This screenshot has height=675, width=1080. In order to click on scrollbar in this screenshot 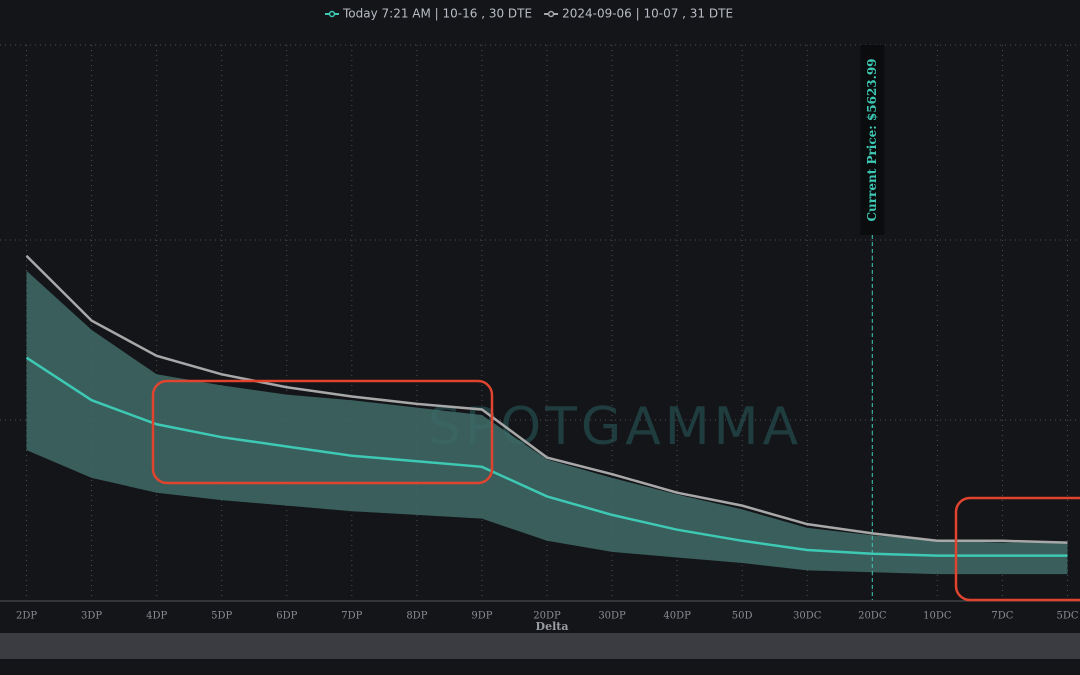, I will do `click(540, 646)`.